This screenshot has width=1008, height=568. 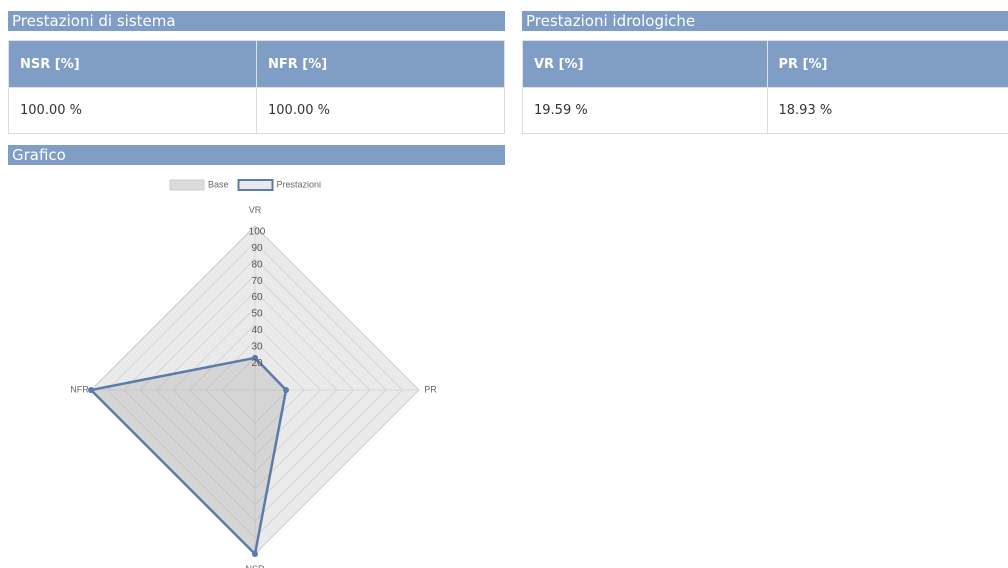 I want to click on panel-title: Grafico, so click(x=256, y=155).